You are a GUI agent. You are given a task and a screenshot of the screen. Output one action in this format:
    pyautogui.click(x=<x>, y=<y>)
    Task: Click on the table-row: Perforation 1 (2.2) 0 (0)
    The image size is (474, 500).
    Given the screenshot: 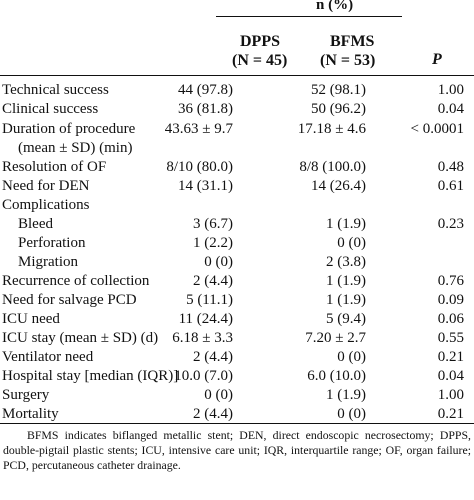 What is the action you would take?
    pyautogui.click(x=237, y=243)
    